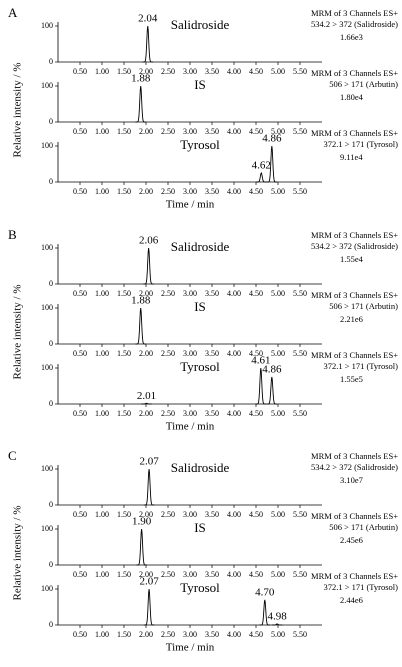  I want to click on channel-info: 2.21e6, so click(351, 319).